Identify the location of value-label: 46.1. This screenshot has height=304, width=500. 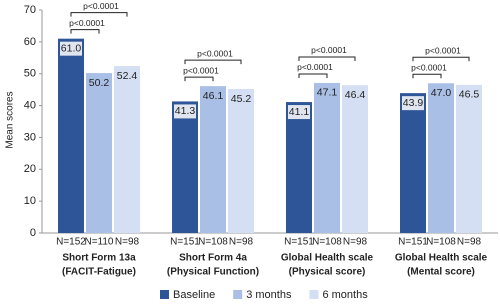
(213, 96).